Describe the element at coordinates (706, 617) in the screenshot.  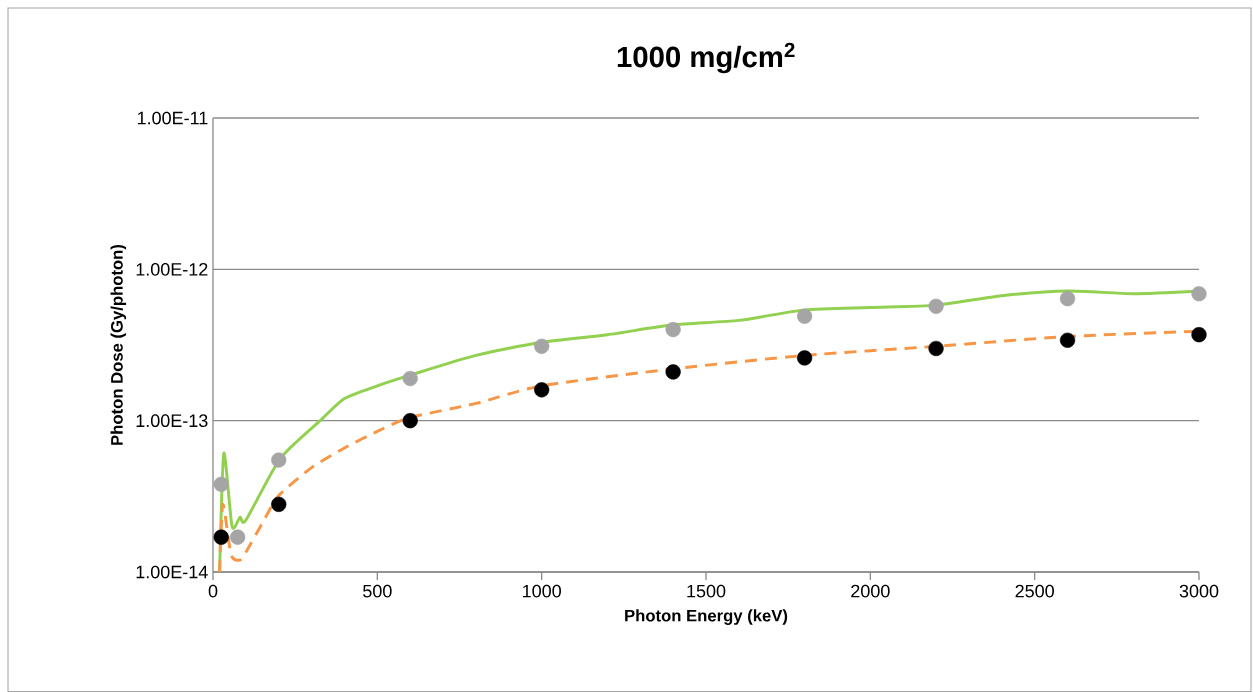
I see `x-axis-title: Photon Energy (keV)` at that location.